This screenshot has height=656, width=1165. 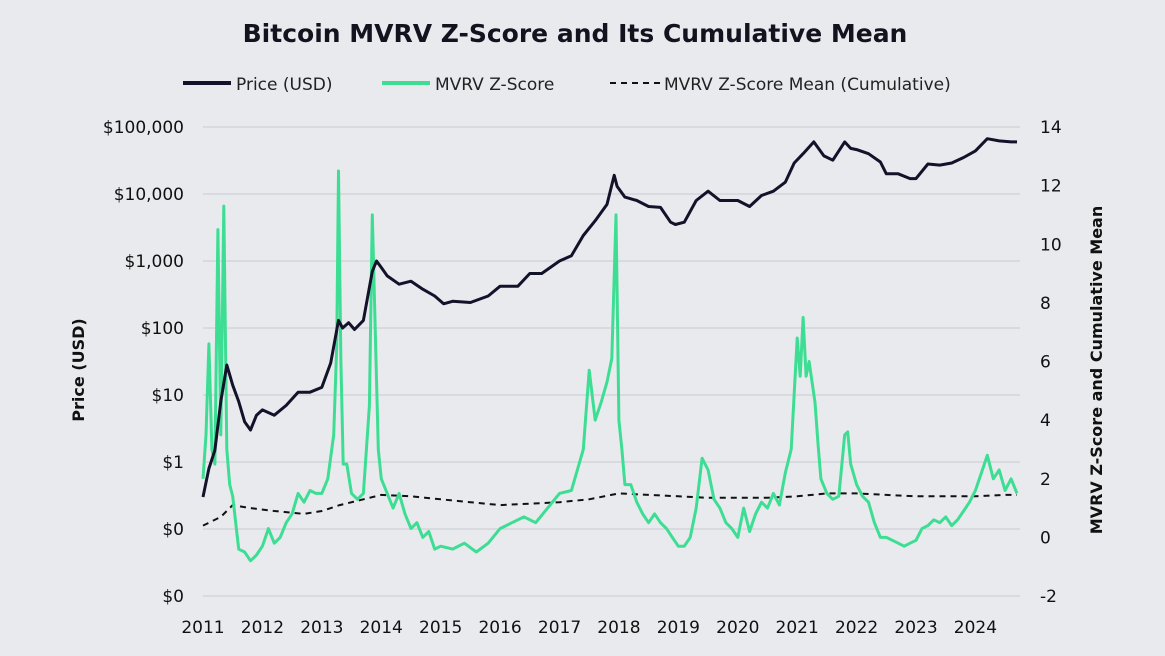 What do you see at coordinates (1051, 128) in the screenshot?
I see `right-tick-label: 14` at bounding box center [1051, 128].